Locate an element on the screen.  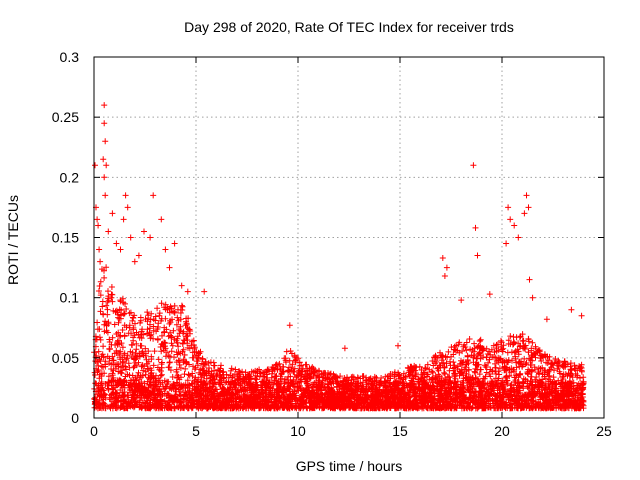
x-tick-label: 15 is located at coordinates (400, 431).